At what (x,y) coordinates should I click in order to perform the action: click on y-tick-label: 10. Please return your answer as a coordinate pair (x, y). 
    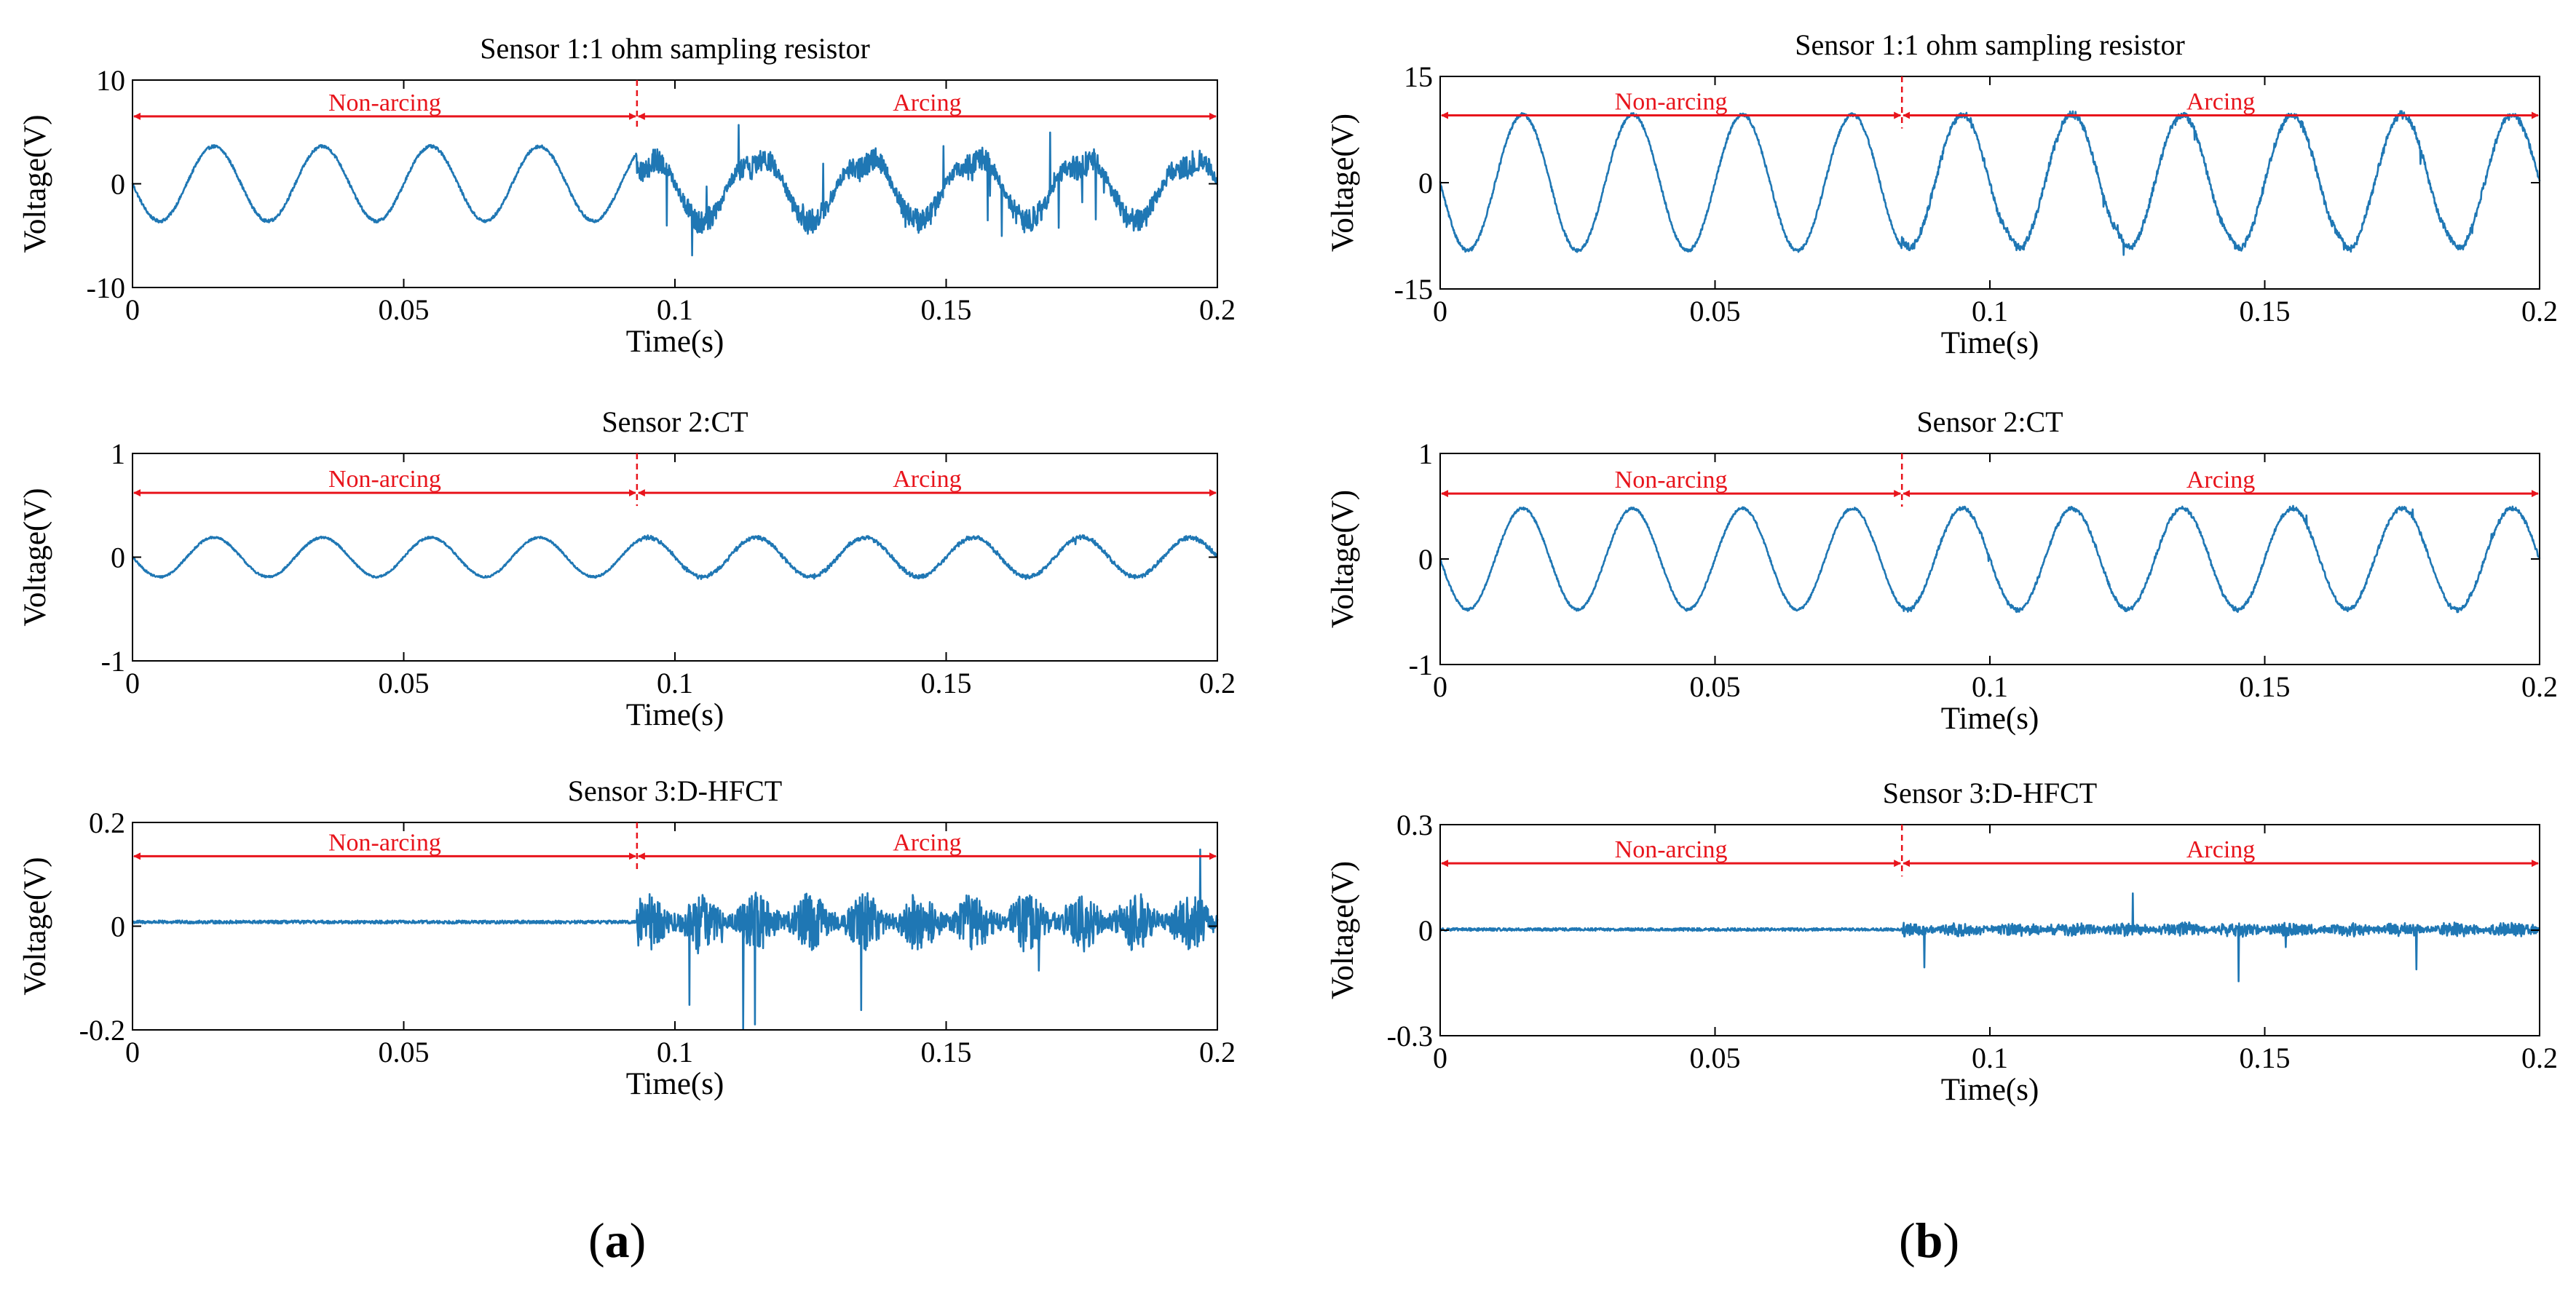
    Looking at the image, I should click on (110, 80).